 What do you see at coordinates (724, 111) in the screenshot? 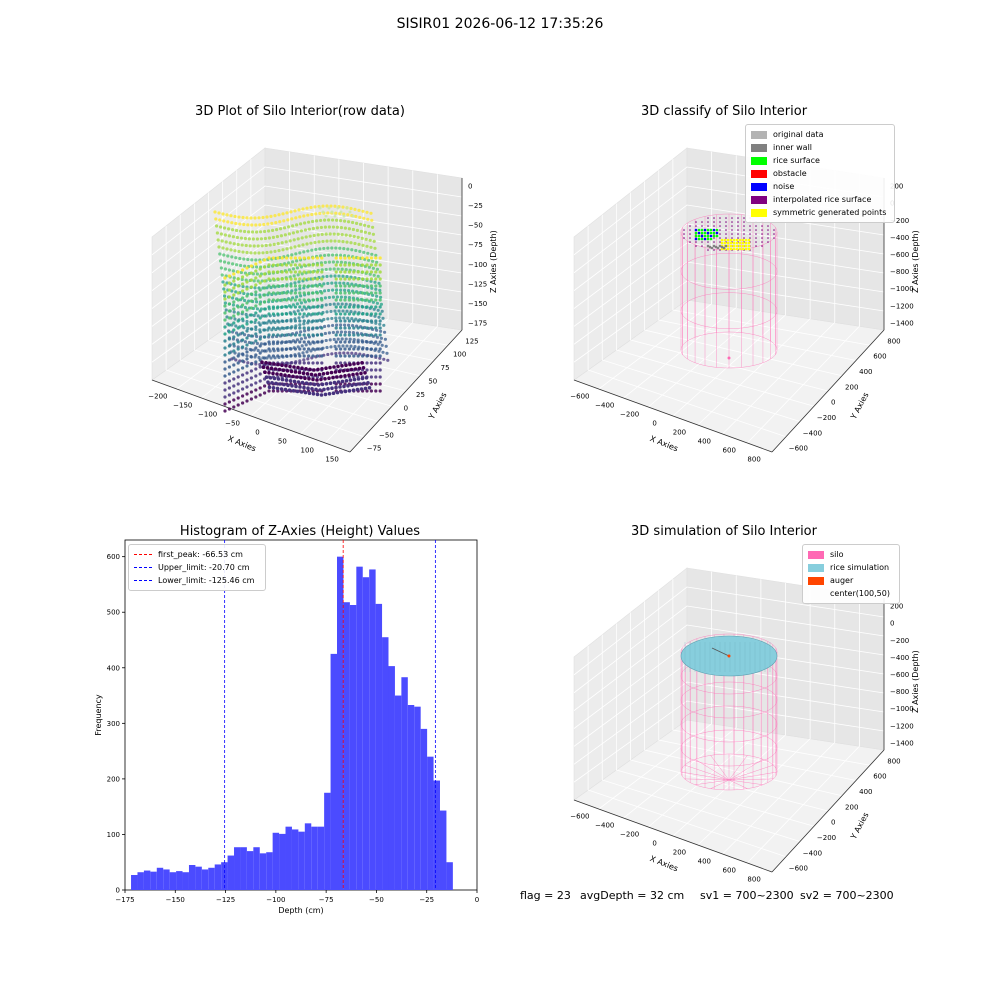
I see `panel-title-classify: 3D classify of Silo Interior` at bounding box center [724, 111].